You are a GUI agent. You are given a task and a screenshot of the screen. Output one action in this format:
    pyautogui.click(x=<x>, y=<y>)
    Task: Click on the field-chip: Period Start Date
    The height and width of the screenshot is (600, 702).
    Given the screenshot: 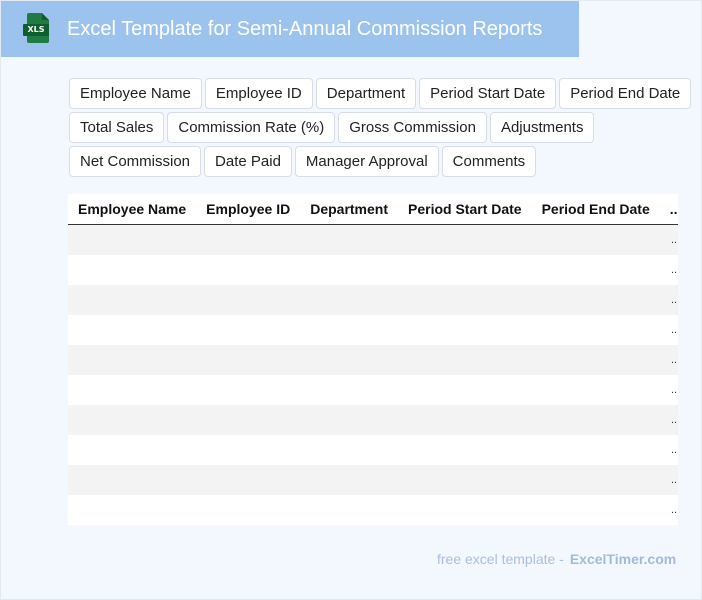 What is the action you would take?
    pyautogui.click(x=488, y=93)
    